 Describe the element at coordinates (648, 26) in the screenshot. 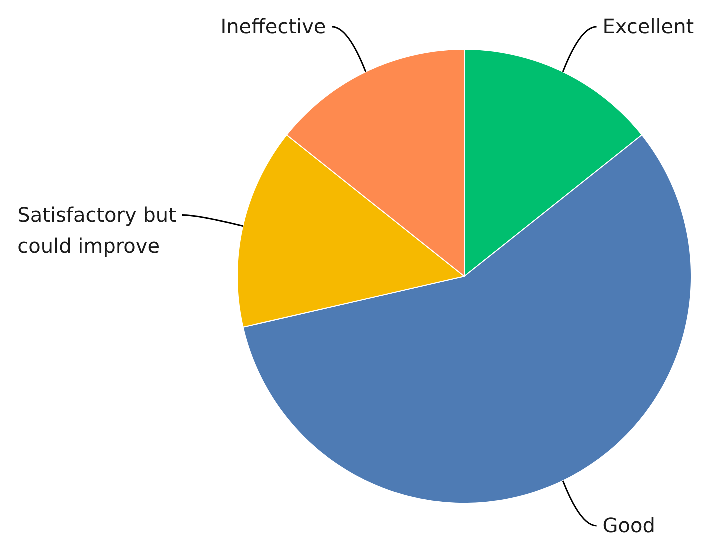

I see `slice-label: Excellent` at that location.